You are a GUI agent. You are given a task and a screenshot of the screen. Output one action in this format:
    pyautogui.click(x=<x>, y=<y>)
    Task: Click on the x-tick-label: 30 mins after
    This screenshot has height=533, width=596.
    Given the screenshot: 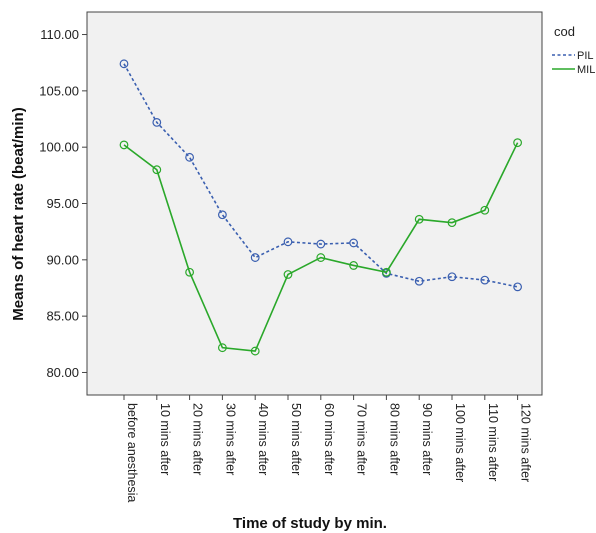 What is the action you would take?
    pyautogui.click(x=230, y=439)
    